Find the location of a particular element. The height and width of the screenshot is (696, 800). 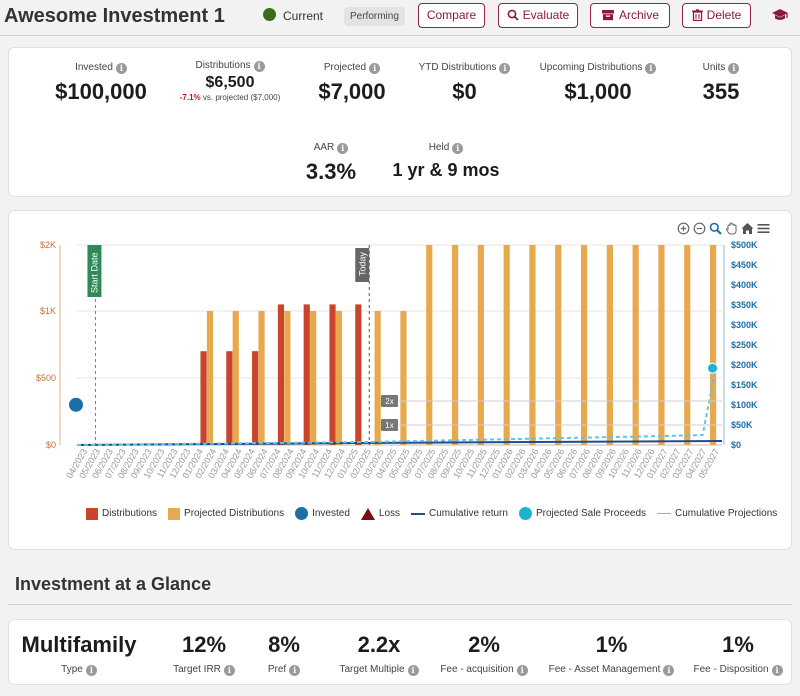

legend-label: Distributions is located at coordinates (130, 513).